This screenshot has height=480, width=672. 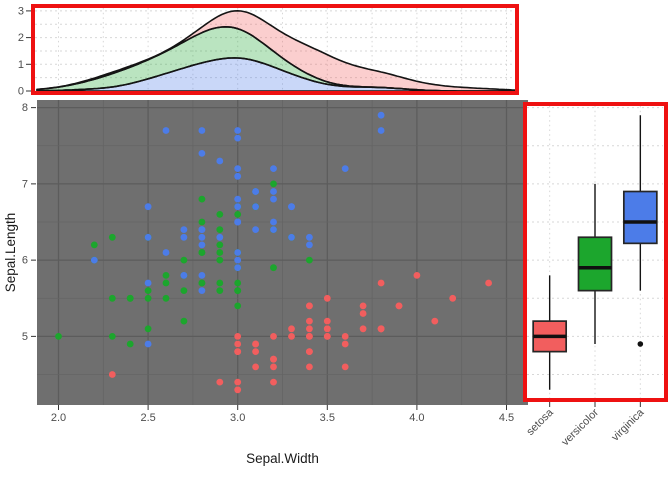 What do you see at coordinates (25, 261) in the screenshot?
I see `y-tick-label: 6` at bounding box center [25, 261].